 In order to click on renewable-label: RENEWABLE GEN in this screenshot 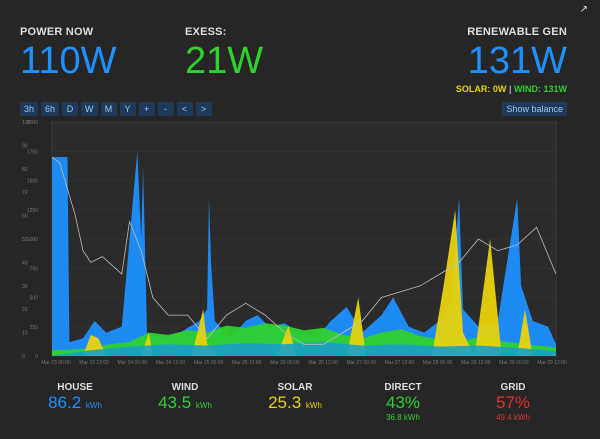, I will do `click(517, 32)`.